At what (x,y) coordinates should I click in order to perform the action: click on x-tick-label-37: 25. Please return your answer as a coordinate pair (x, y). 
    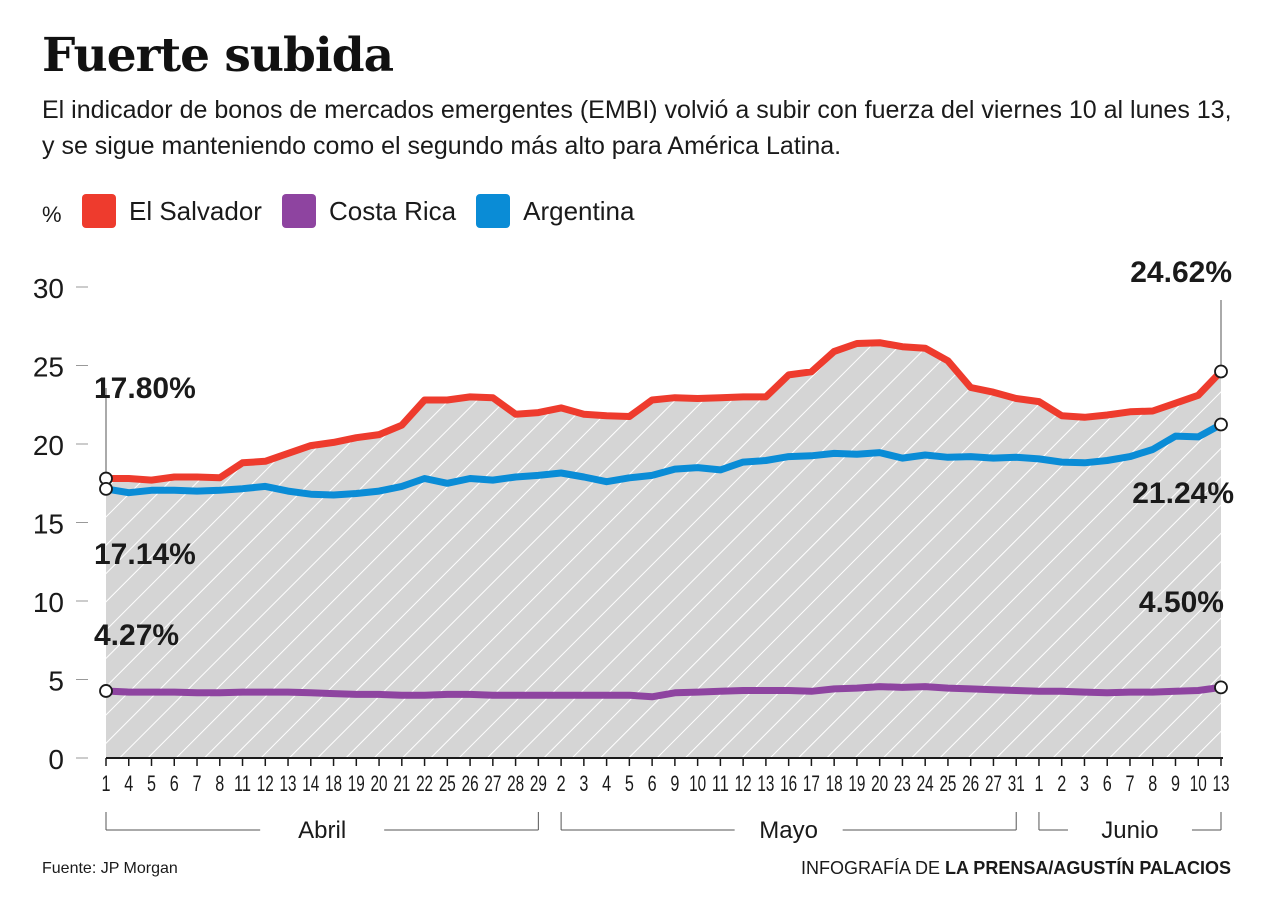
    Looking at the image, I should click on (947, 783).